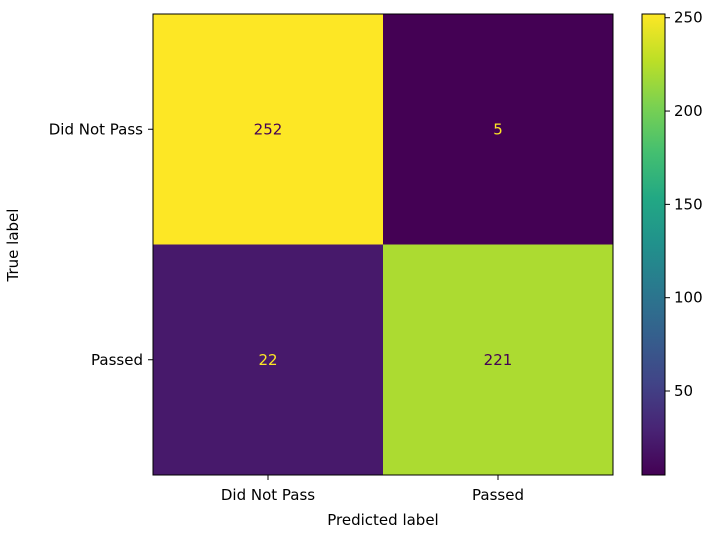  I want to click on colorbar-ticks: 50 100 150 200 250, so click(684, 204).